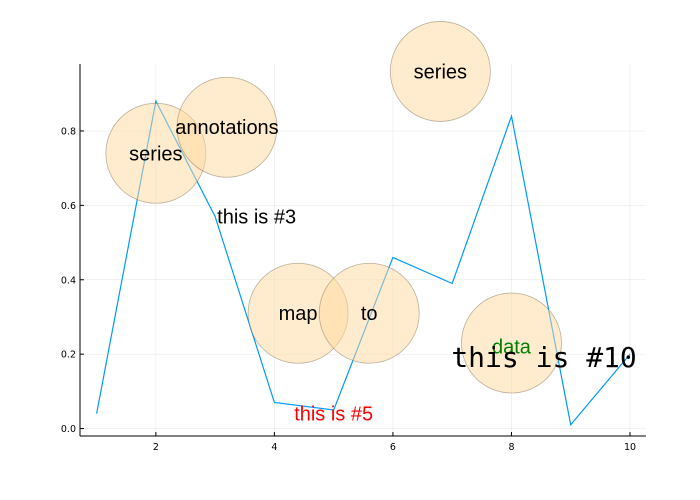  I want to click on annotation-label: this is #3, so click(256, 218).